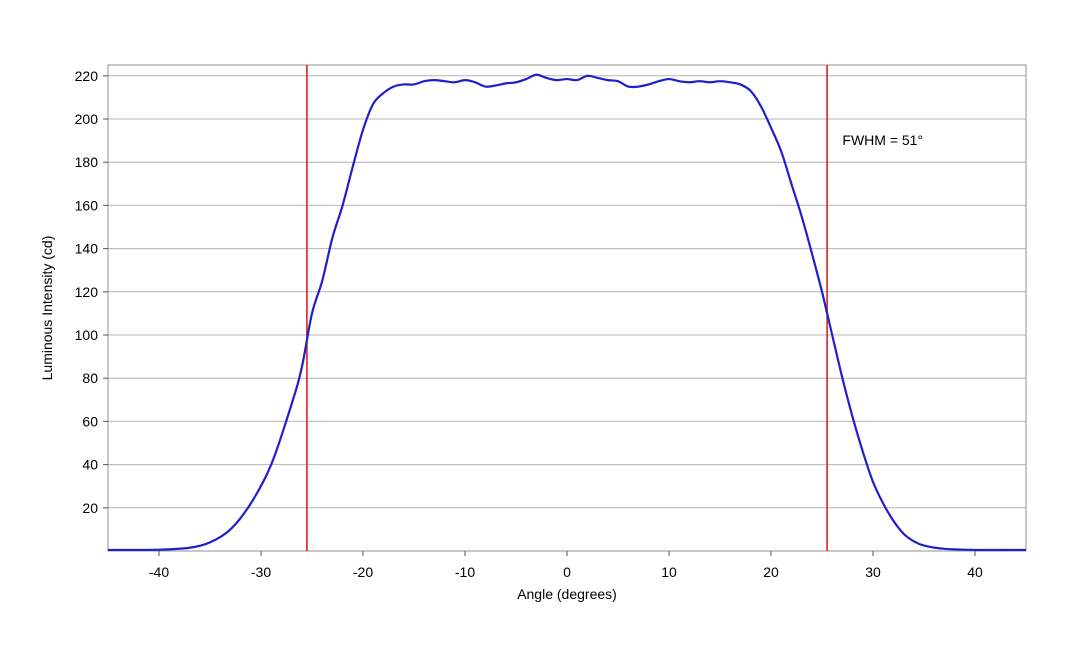 The height and width of the screenshot is (648, 1080). Describe the element at coordinates (87, 205) in the screenshot. I see `y-tick-label: 160` at that location.